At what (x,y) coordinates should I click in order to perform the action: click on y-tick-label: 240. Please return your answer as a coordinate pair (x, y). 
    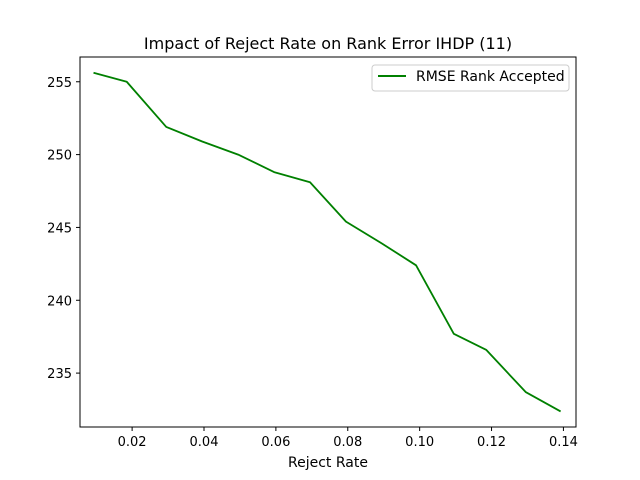
    Looking at the image, I should click on (59, 301).